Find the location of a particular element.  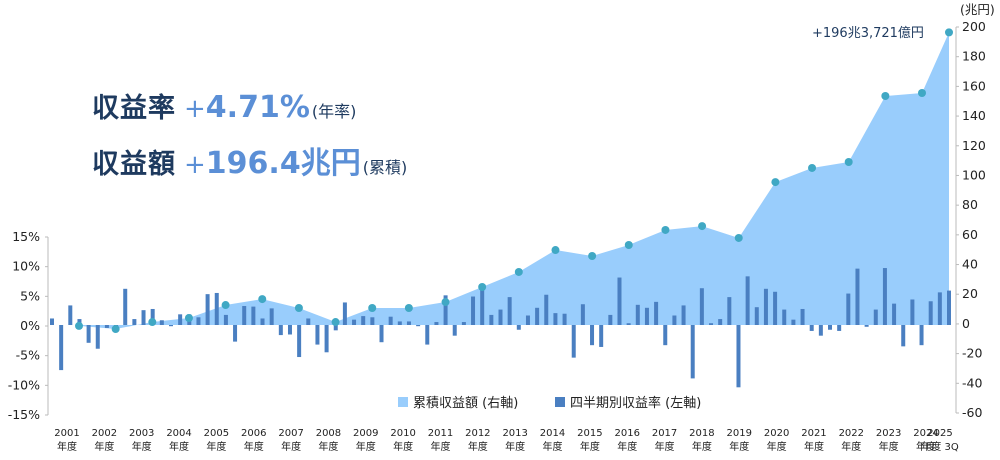

right-tick-label: -40 is located at coordinates (972, 382).